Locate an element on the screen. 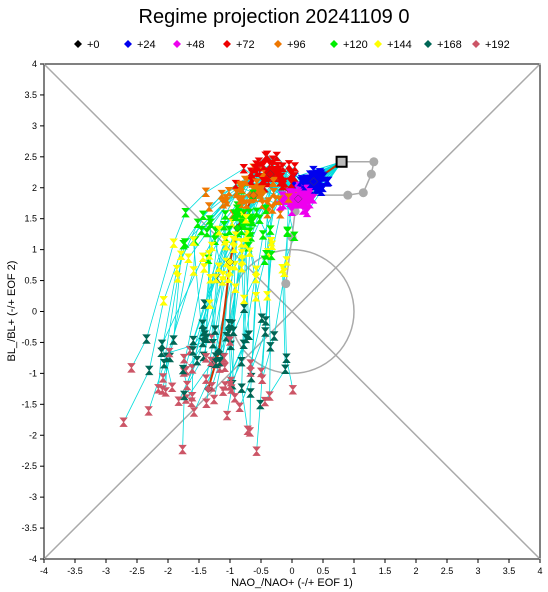  x-tick-label-15: 3.5 is located at coordinates (509, 571).